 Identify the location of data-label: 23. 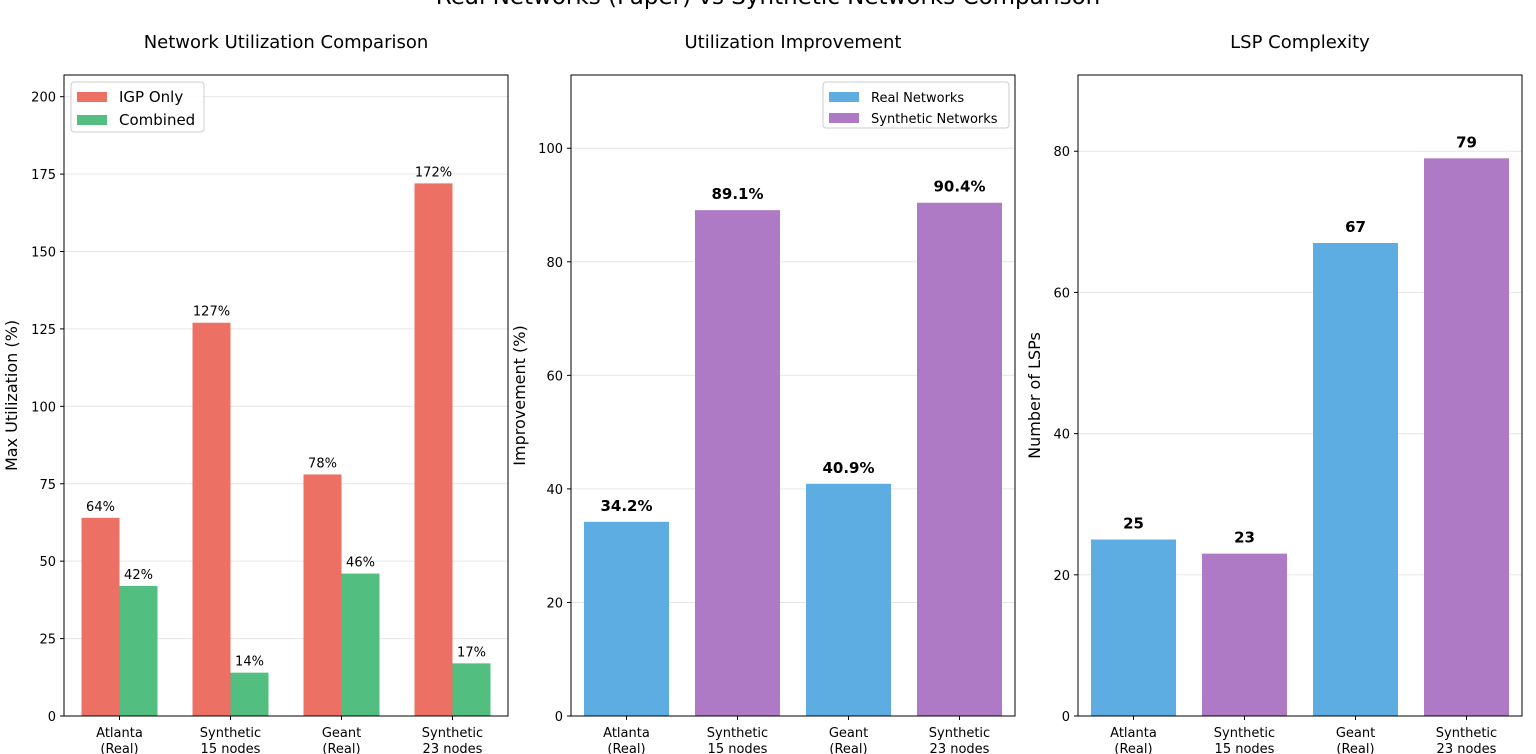
(1244, 538).